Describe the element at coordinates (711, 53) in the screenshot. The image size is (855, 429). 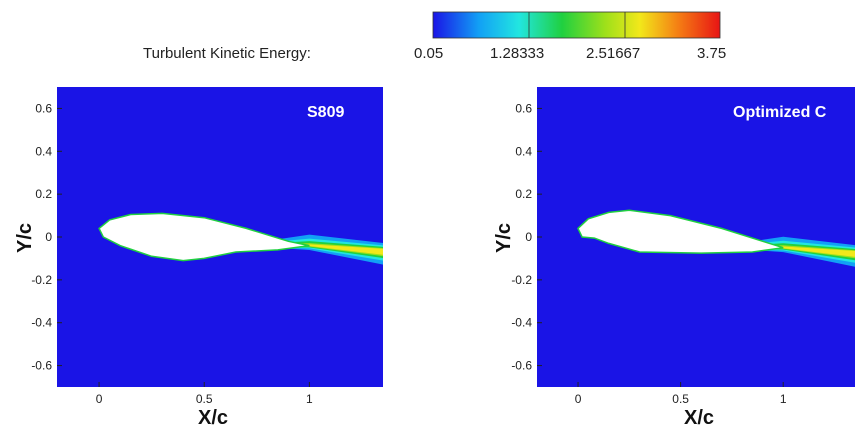
I see `colorbar-tick: 3.75` at that location.